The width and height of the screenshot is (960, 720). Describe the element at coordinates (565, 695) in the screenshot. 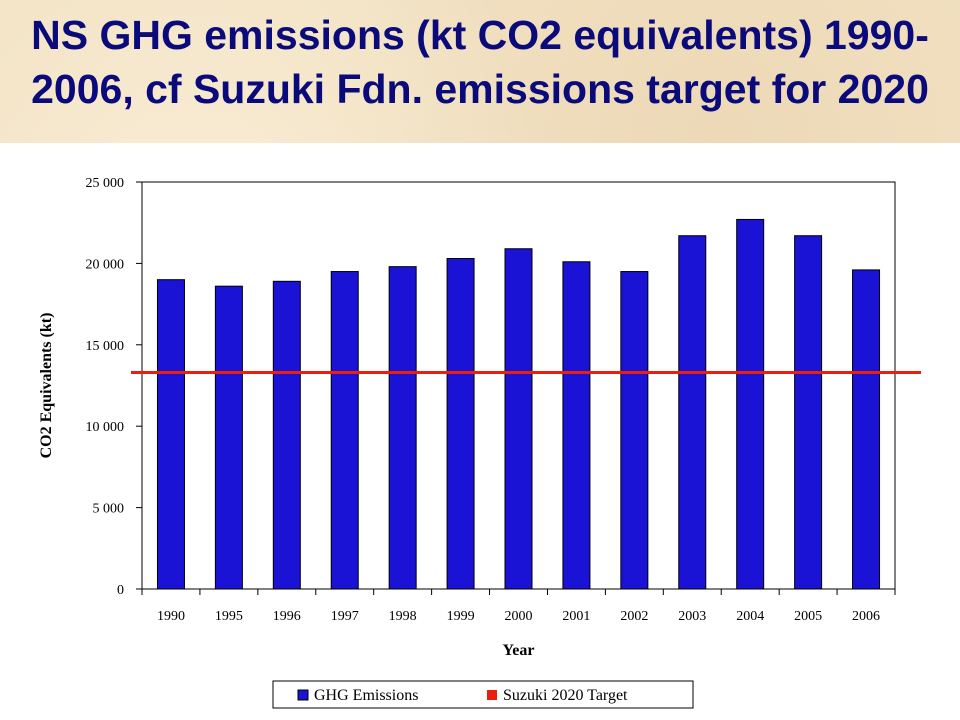

I see `legend-label-target: Suzuki 2020 Target` at that location.